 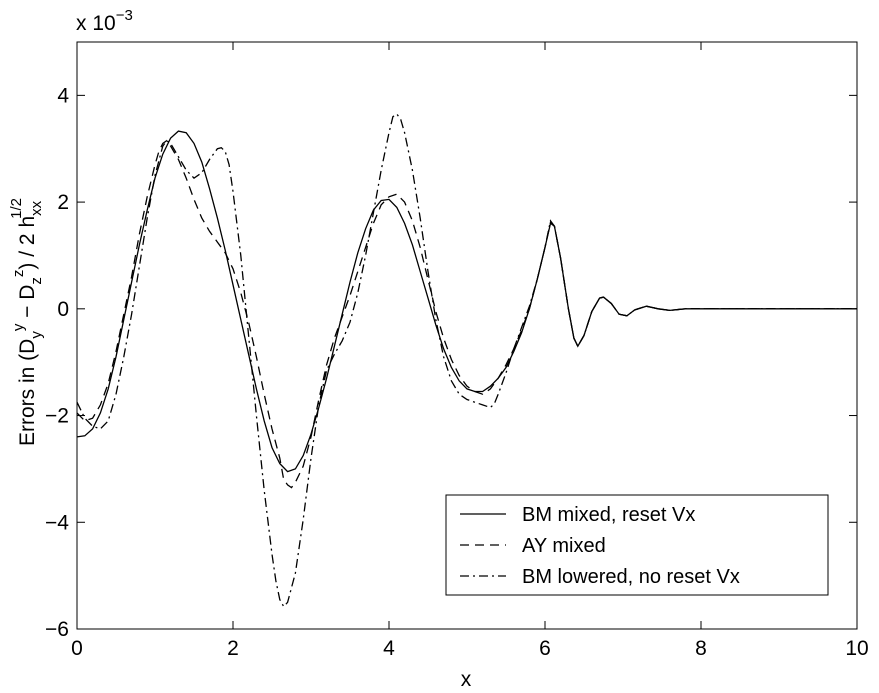 What do you see at coordinates (27, 392) in the screenshot?
I see `y-label-part: Errors in (D` at bounding box center [27, 392].